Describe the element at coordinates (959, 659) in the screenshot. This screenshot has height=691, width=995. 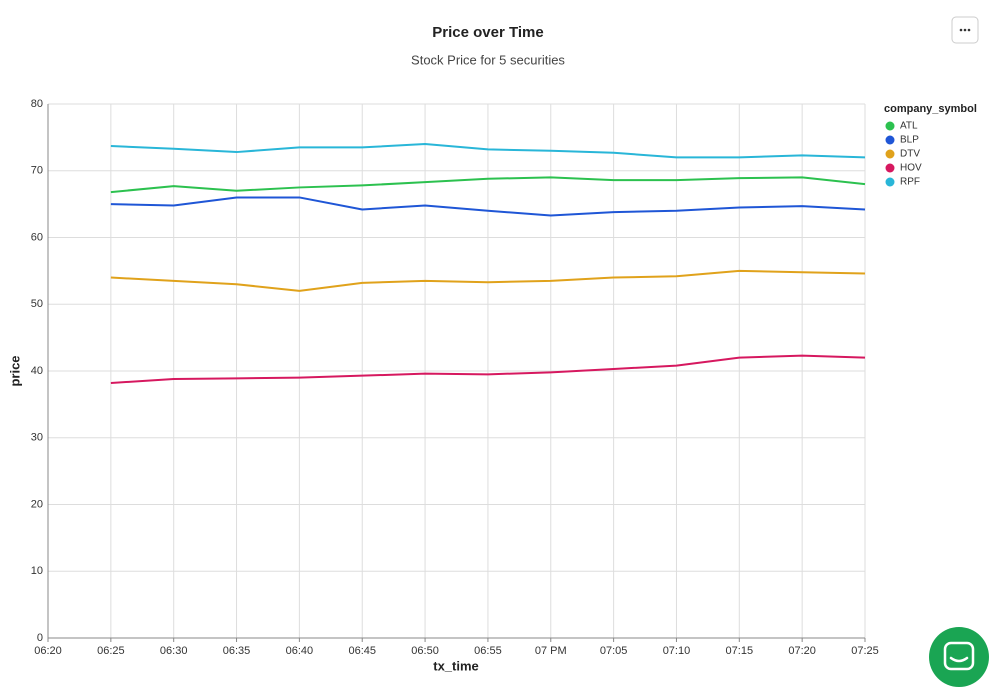
I see `chat-smile` at that location.